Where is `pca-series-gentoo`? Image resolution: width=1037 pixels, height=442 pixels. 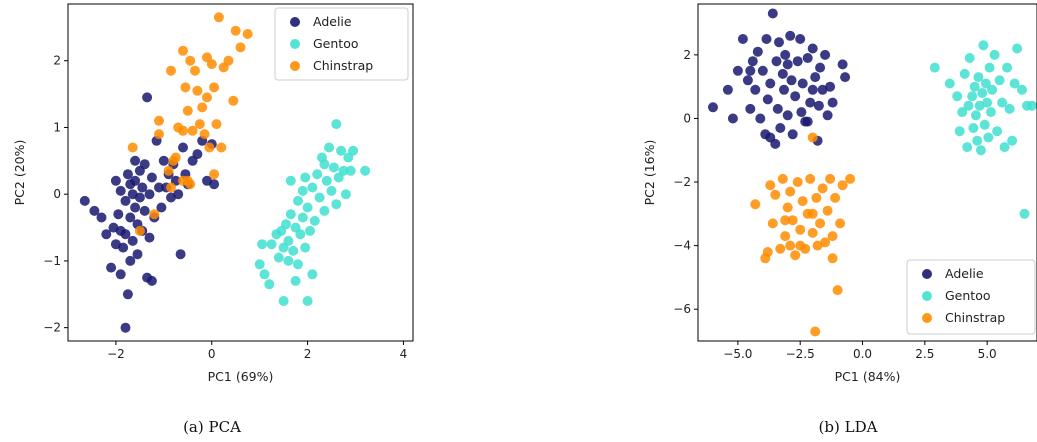 pca-series-gentoo is located at coordinates (312, 212).